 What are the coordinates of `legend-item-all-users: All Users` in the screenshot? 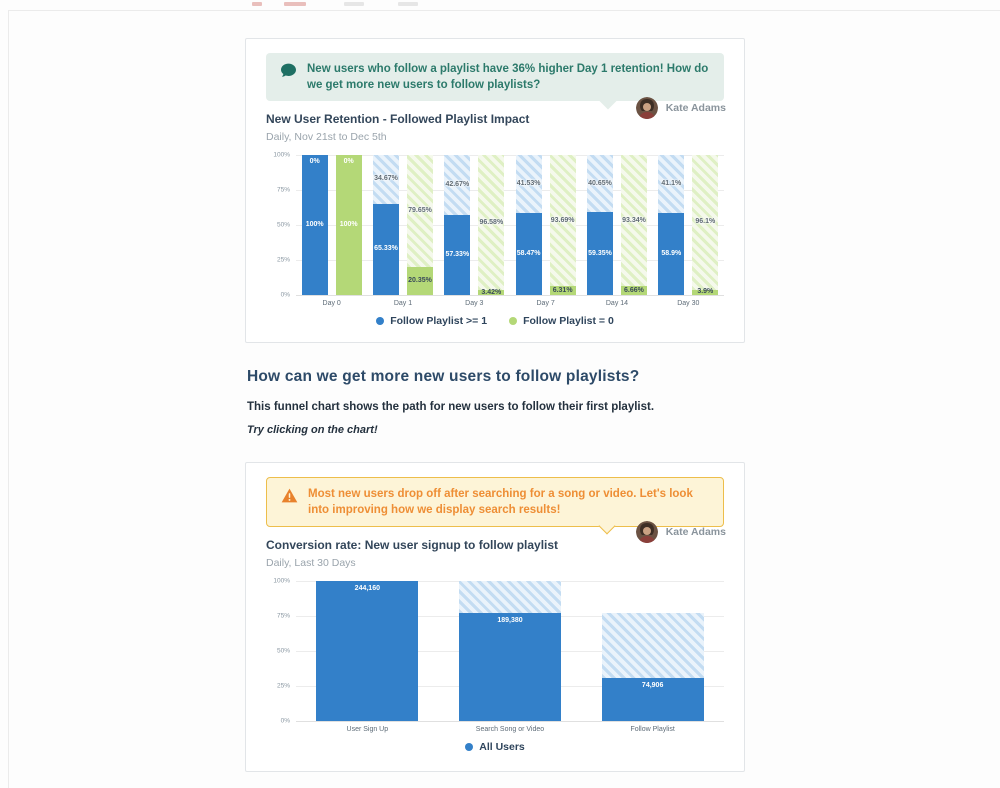 It's located at (495, 747).